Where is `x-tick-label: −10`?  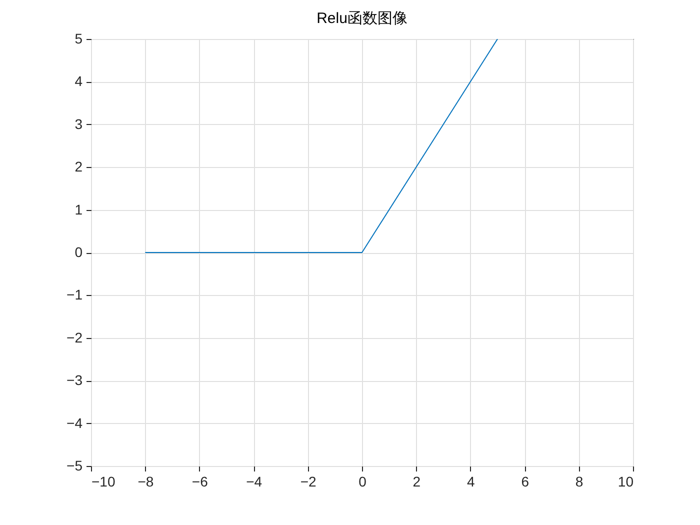 x-tick-label: −10 is located at coordinates (104, 482).